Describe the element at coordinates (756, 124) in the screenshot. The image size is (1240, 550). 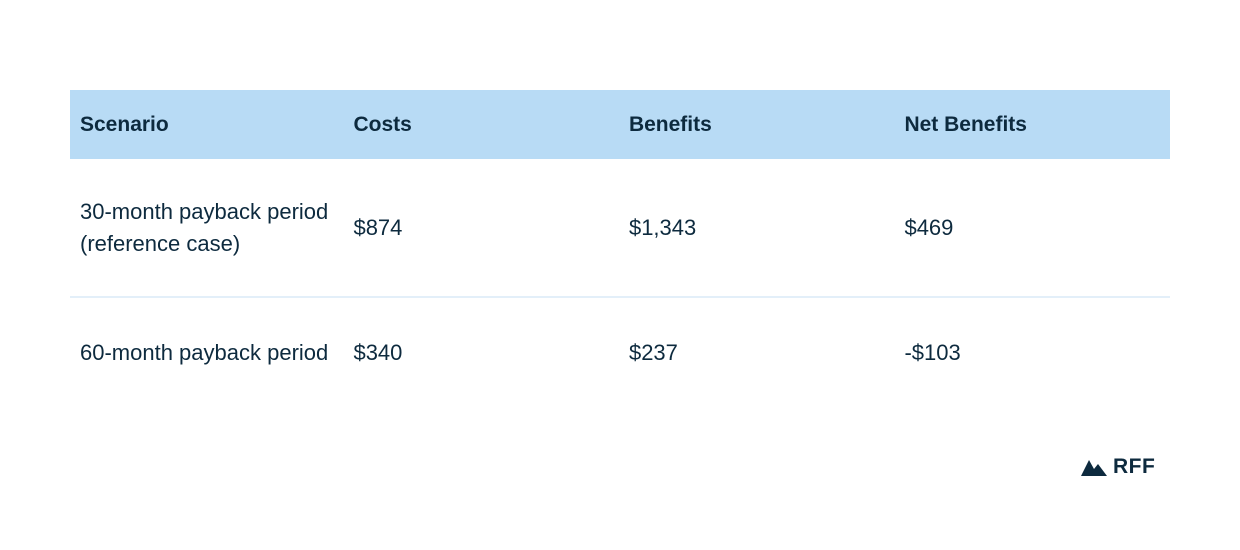
I see `header-benefits: Benefits` at that location.